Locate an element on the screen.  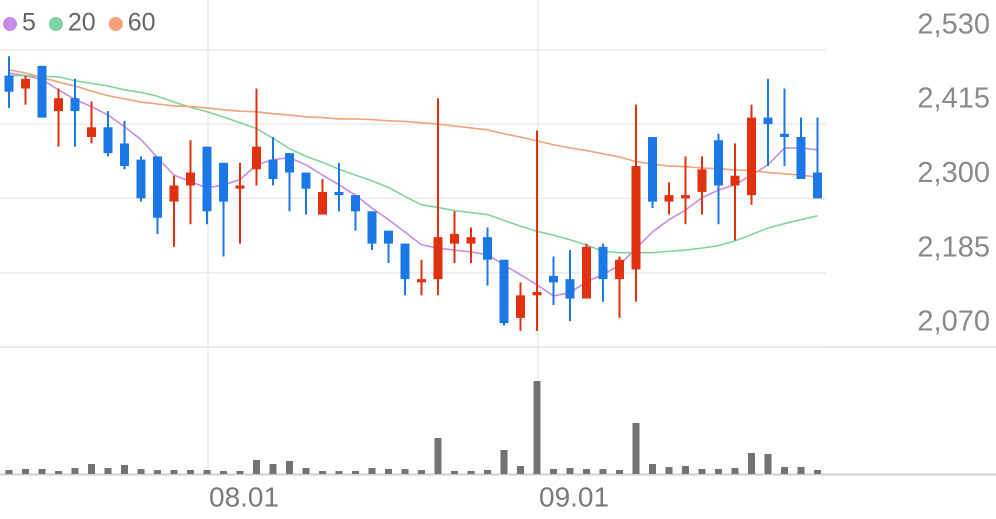
legend-label: 20 is located at coordinates (82, 23).